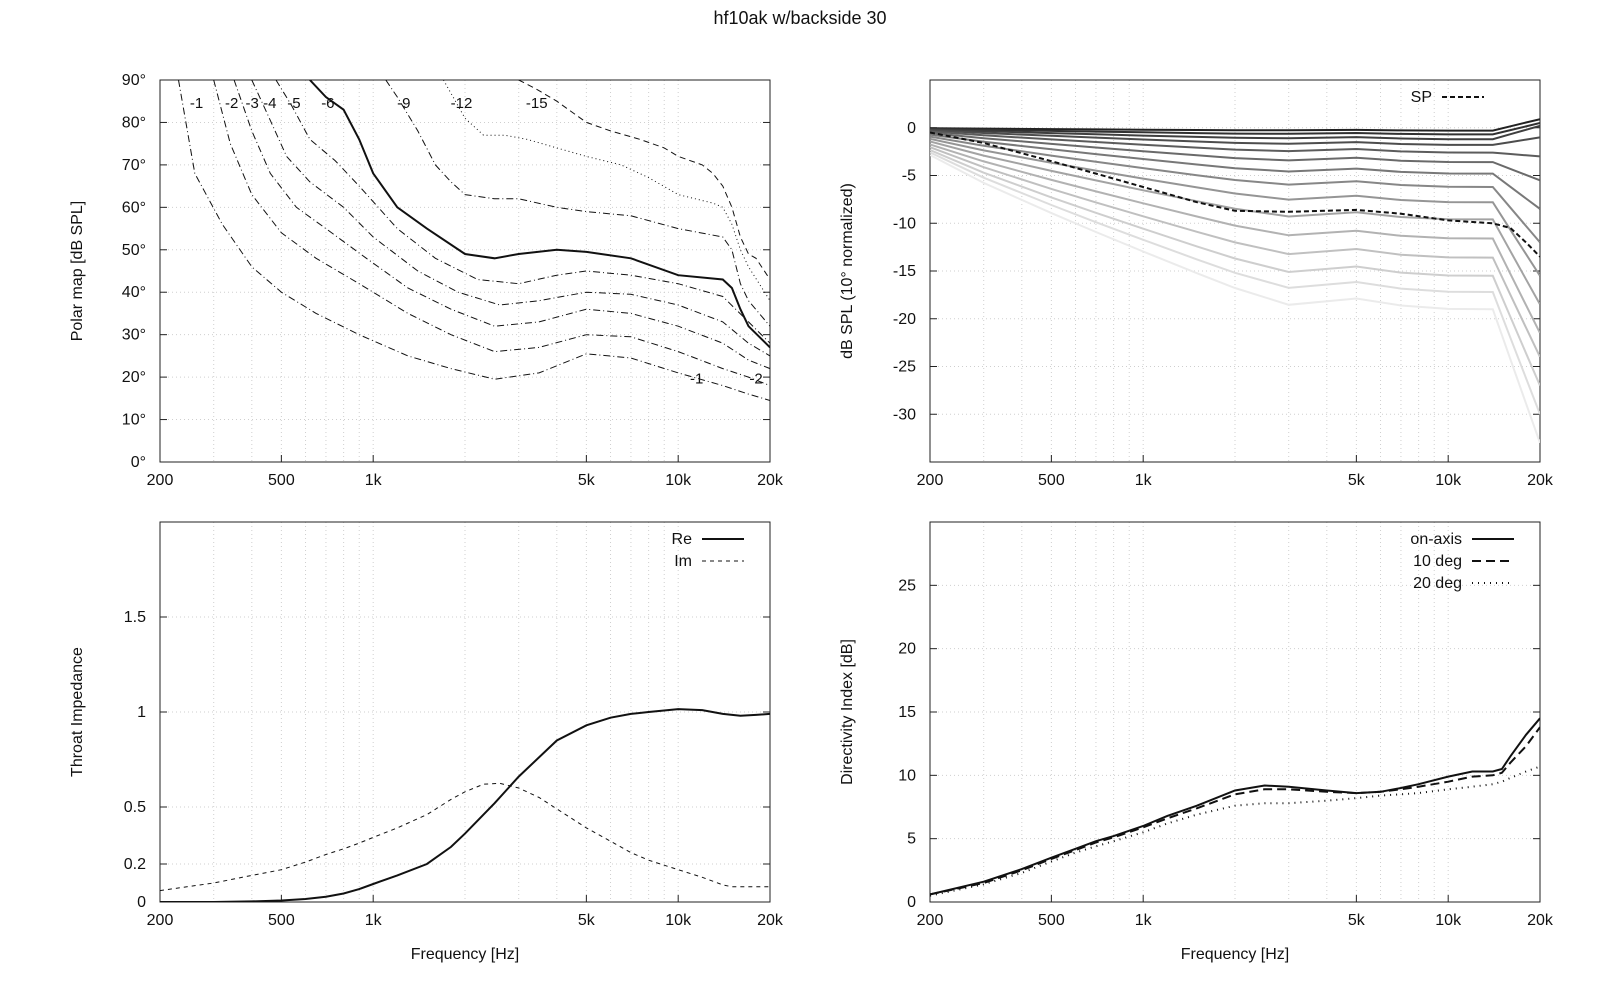  Describe the element at coordinates (135, 617) in the screenshot. I see `y-tick-label: 1.5` at that location.